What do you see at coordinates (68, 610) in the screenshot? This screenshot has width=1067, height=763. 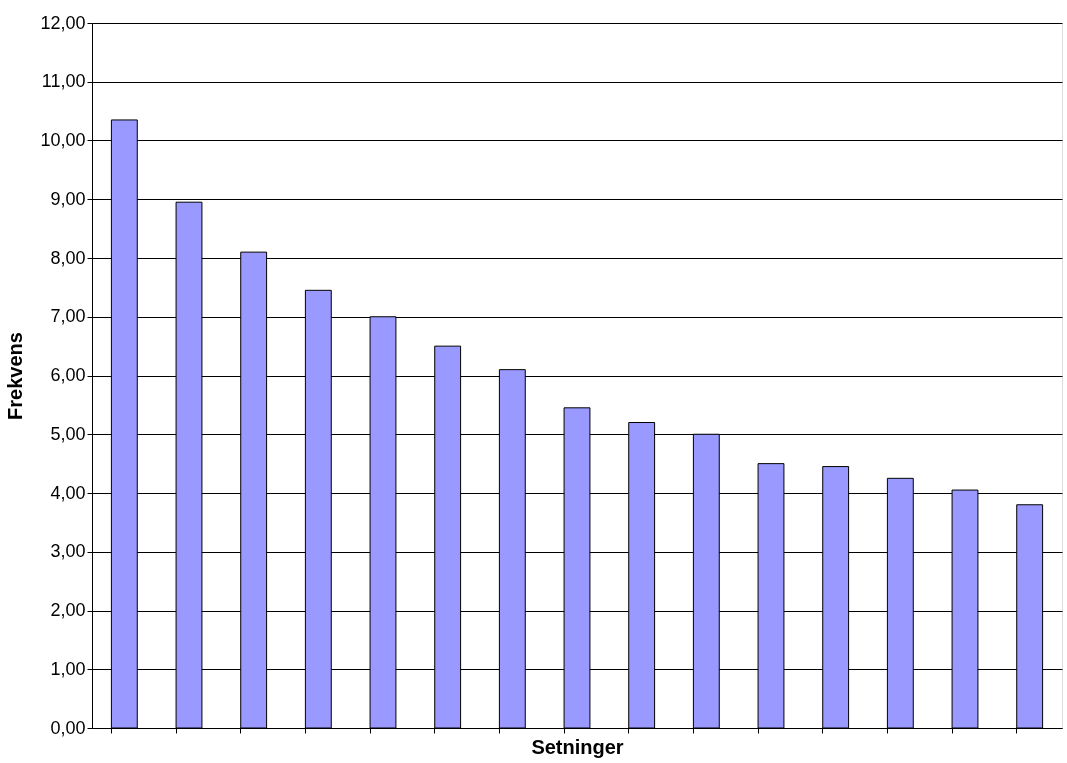 I see `y-tick-label: 2,00` at bounding box center [68, 610].